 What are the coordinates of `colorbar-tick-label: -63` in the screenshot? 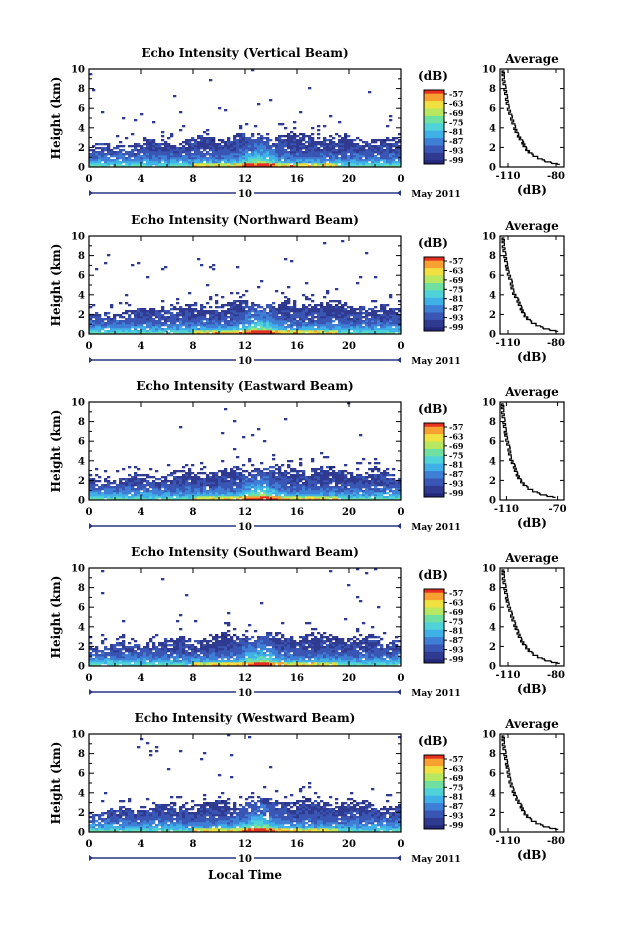 It's located at (456, 270).